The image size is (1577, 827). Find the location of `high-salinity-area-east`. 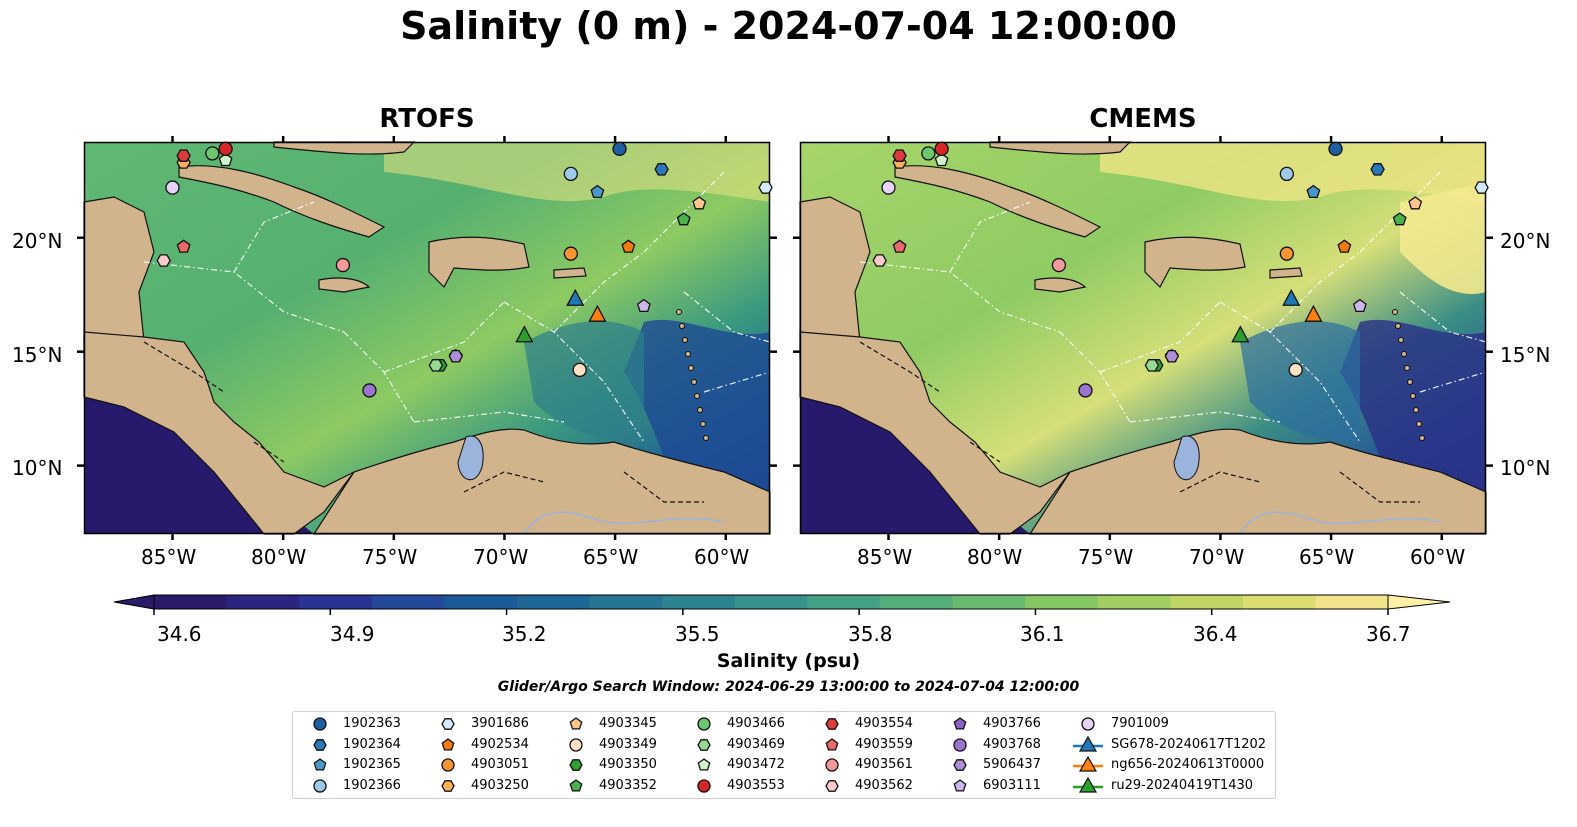

high-salinity-area-east is located at coordinates (1443, 238).